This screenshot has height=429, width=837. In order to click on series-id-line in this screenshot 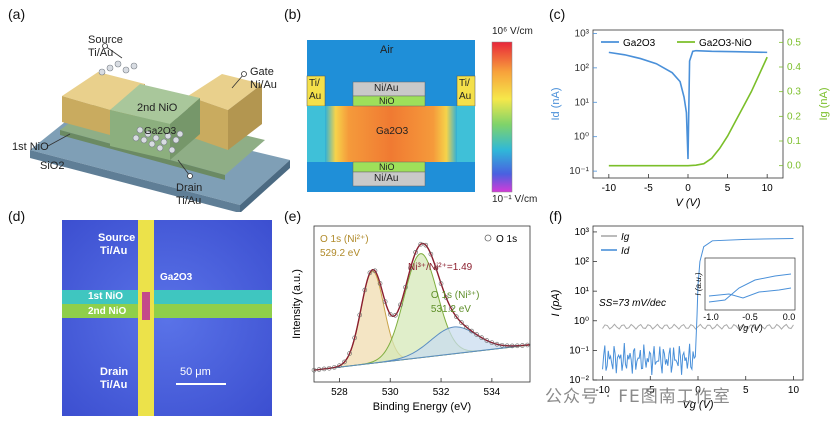, I will do `click(698, 306)`.